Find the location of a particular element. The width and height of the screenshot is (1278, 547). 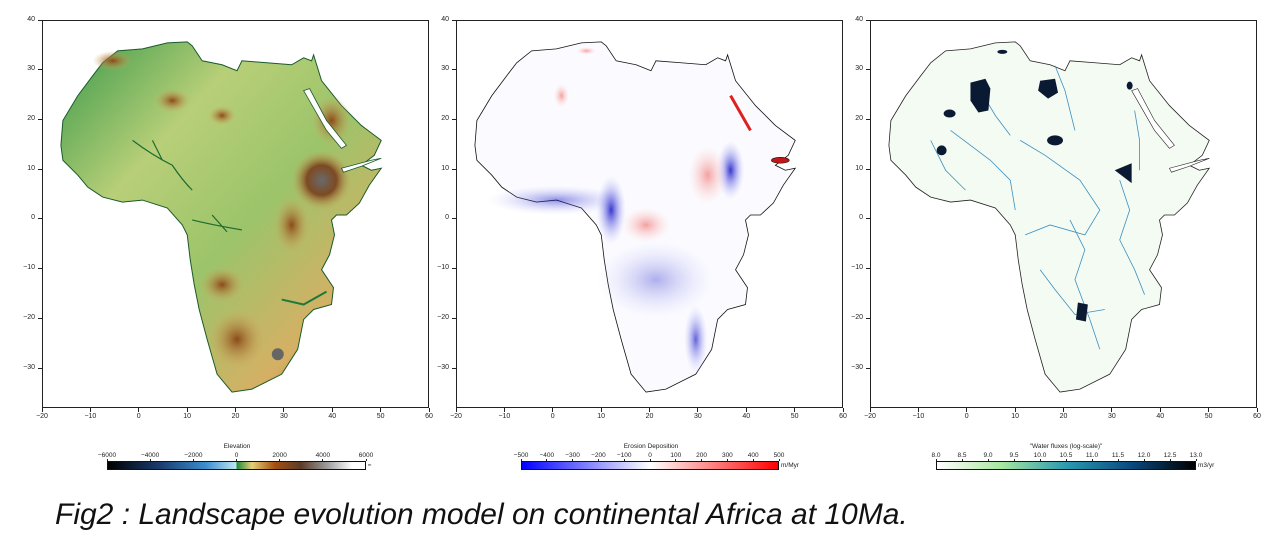

southern-plateau is located at coordinates (237, 339).